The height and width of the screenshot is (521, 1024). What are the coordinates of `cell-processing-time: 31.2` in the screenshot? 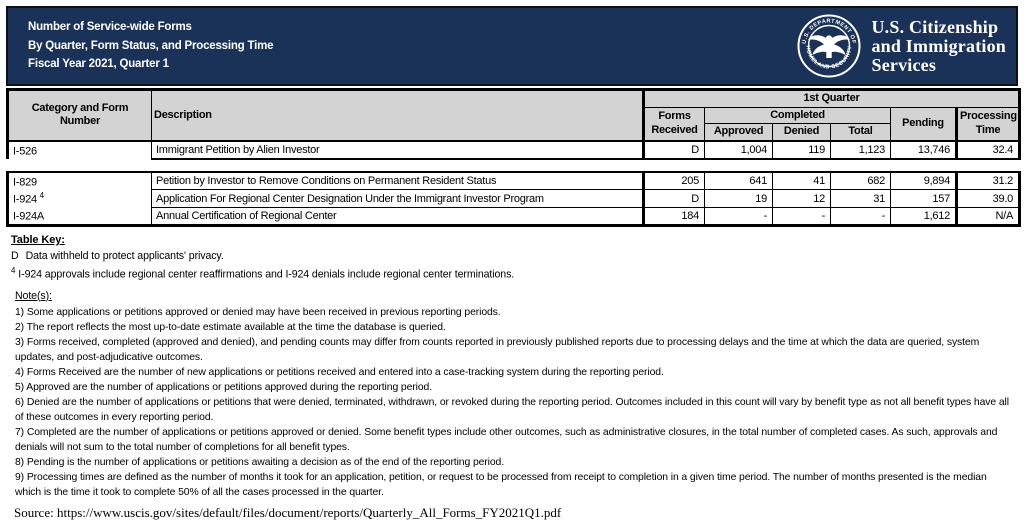 It's located at (988, 180).